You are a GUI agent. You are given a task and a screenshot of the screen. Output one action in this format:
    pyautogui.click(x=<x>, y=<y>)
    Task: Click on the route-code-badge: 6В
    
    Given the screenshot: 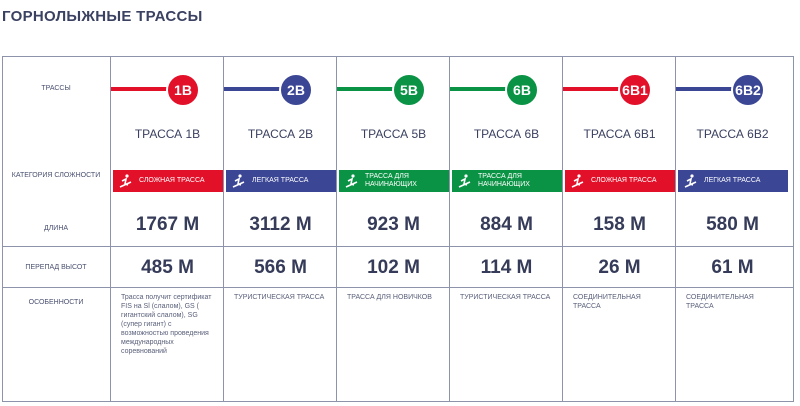 What is the action you would take?
    pyautogui.click(x=522, y=90)
    